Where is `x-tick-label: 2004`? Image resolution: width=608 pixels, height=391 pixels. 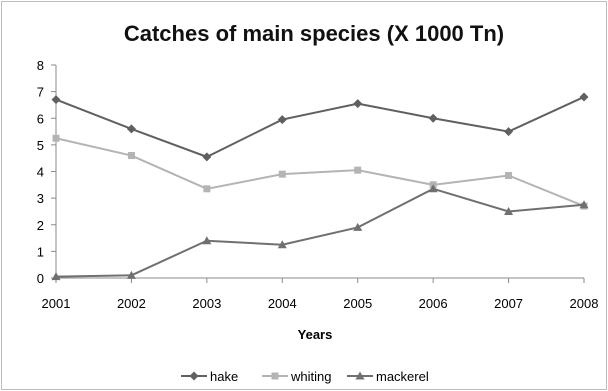
x-tick-label: 2004 is located at coordinates (282, 303).